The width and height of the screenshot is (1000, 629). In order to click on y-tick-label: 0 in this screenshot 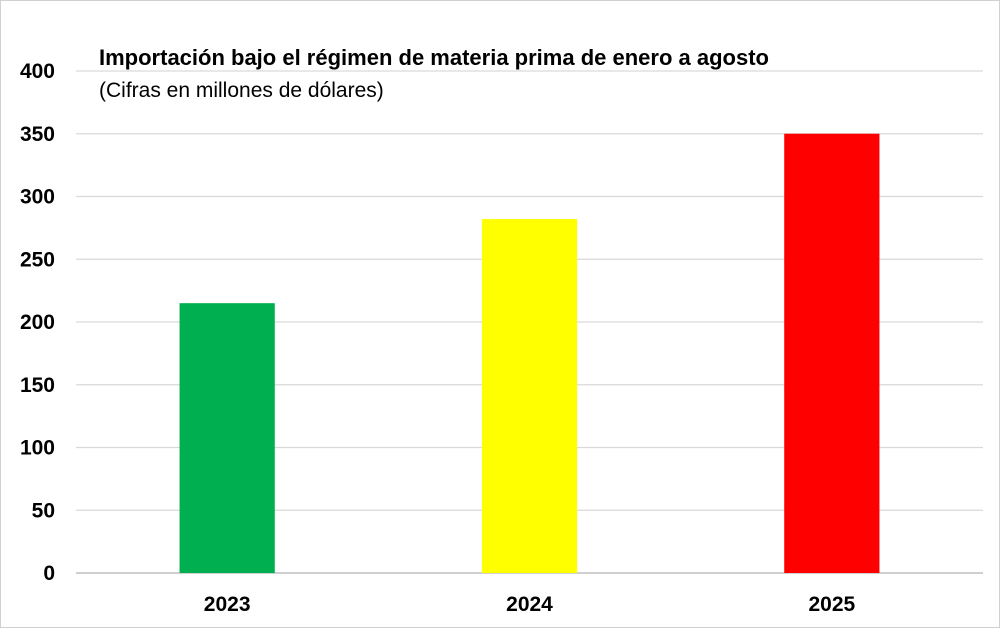, I will do `click(49, 573)`.